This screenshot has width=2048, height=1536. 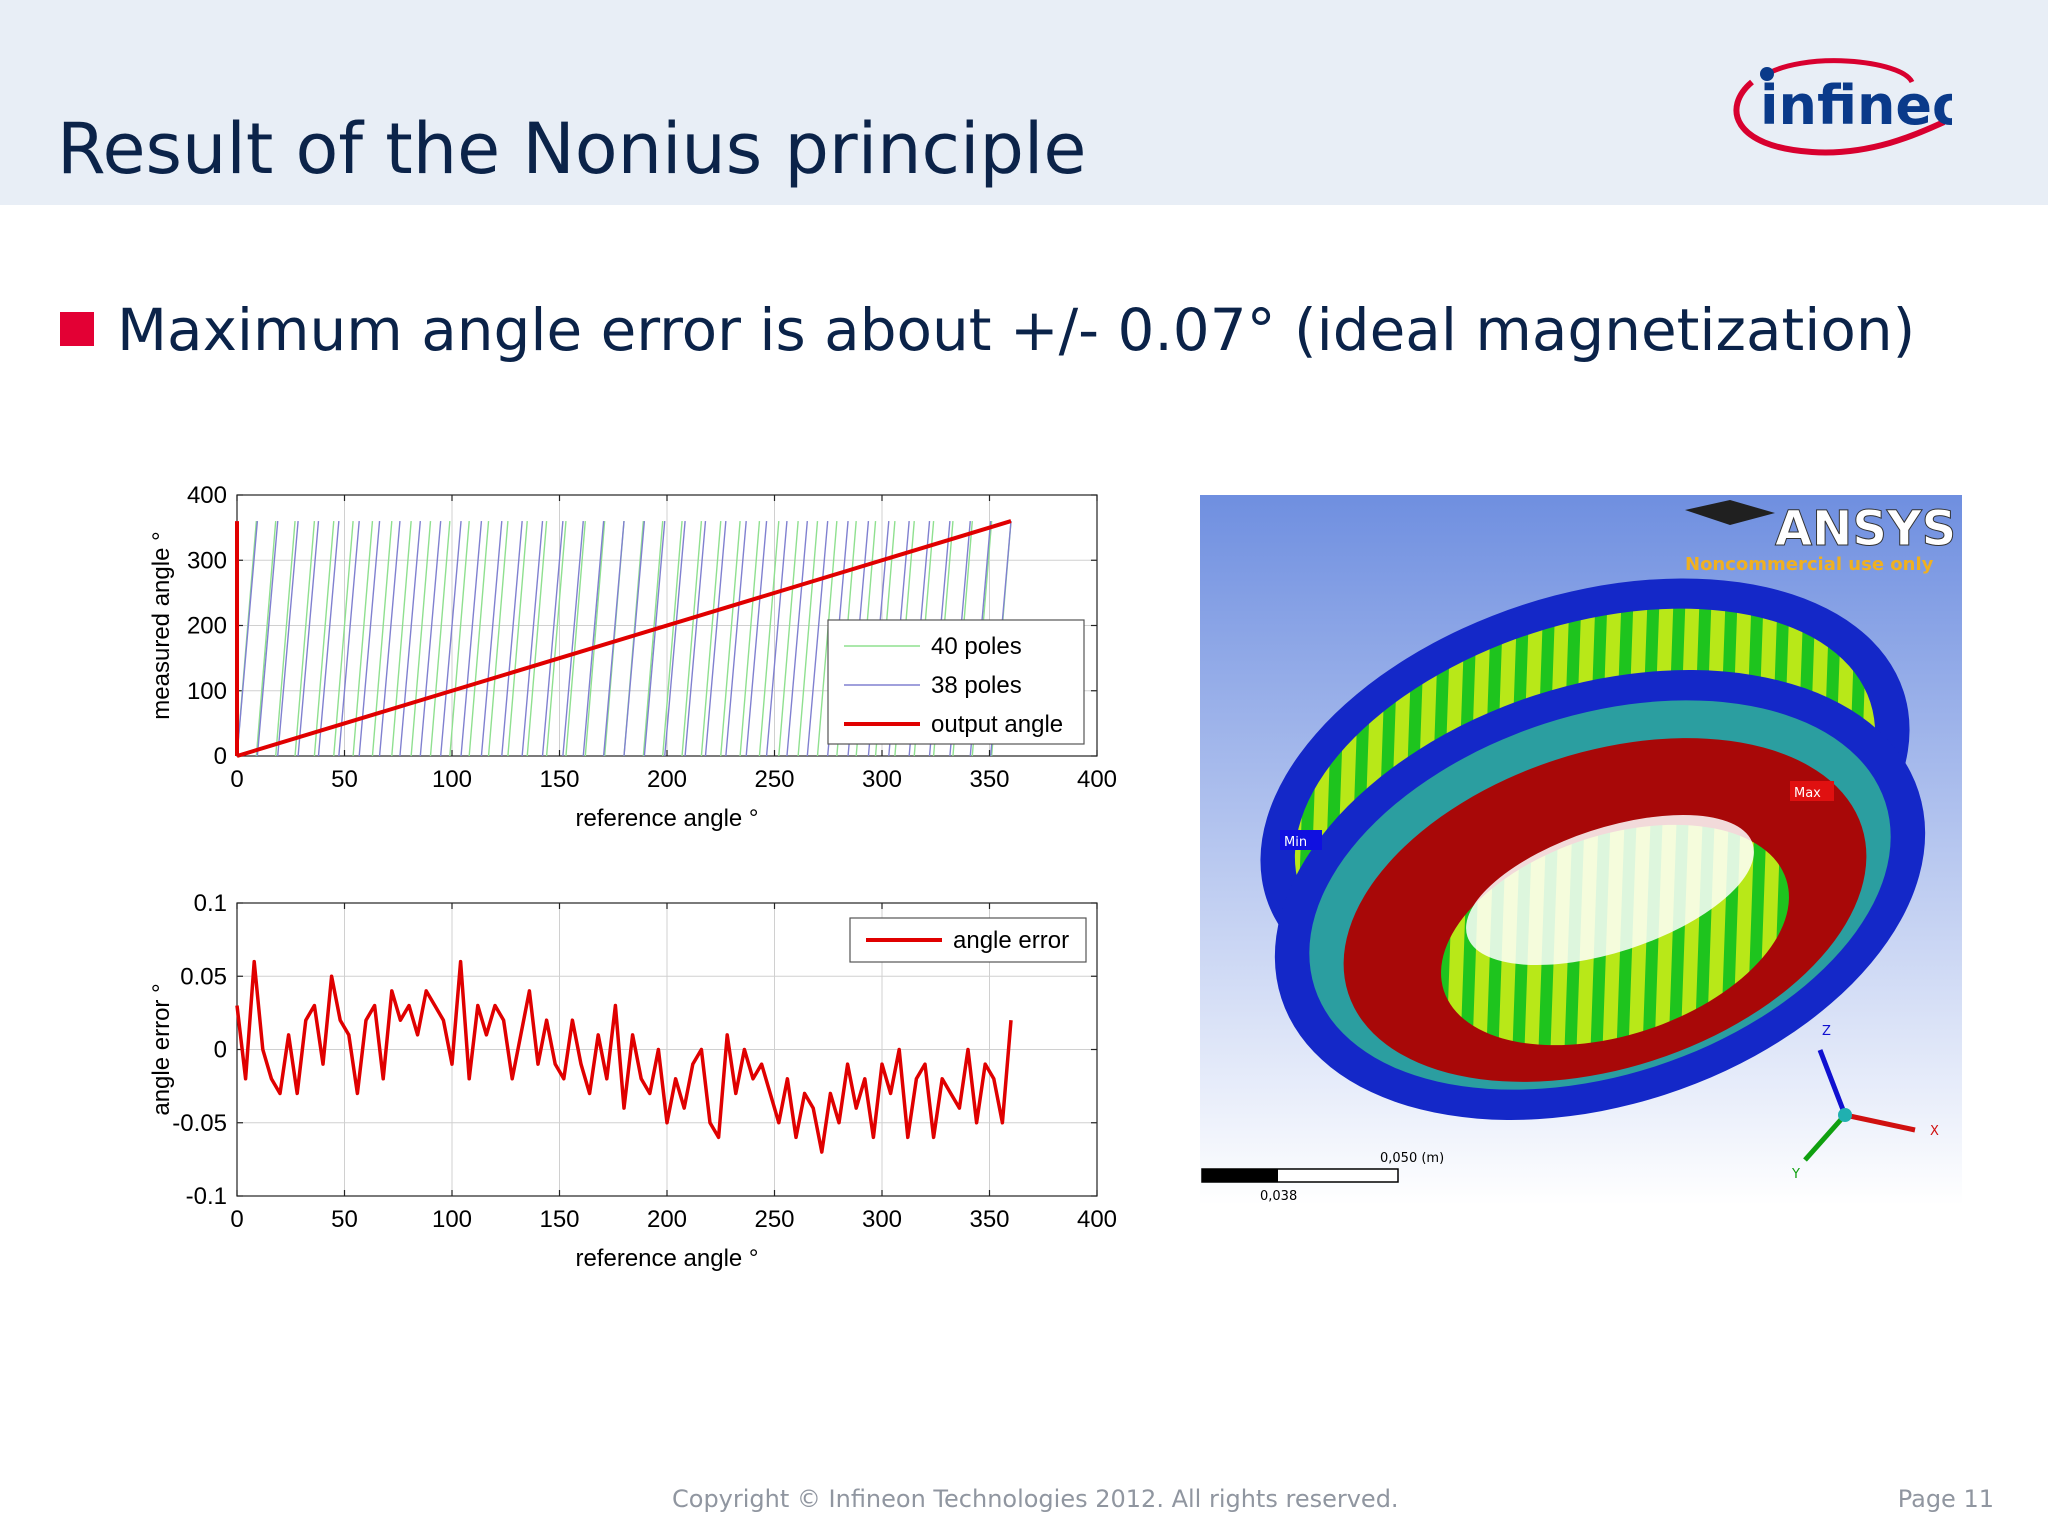 I want to click on x-axis-label-1: reference angle °, so click(x=666, y=1258).